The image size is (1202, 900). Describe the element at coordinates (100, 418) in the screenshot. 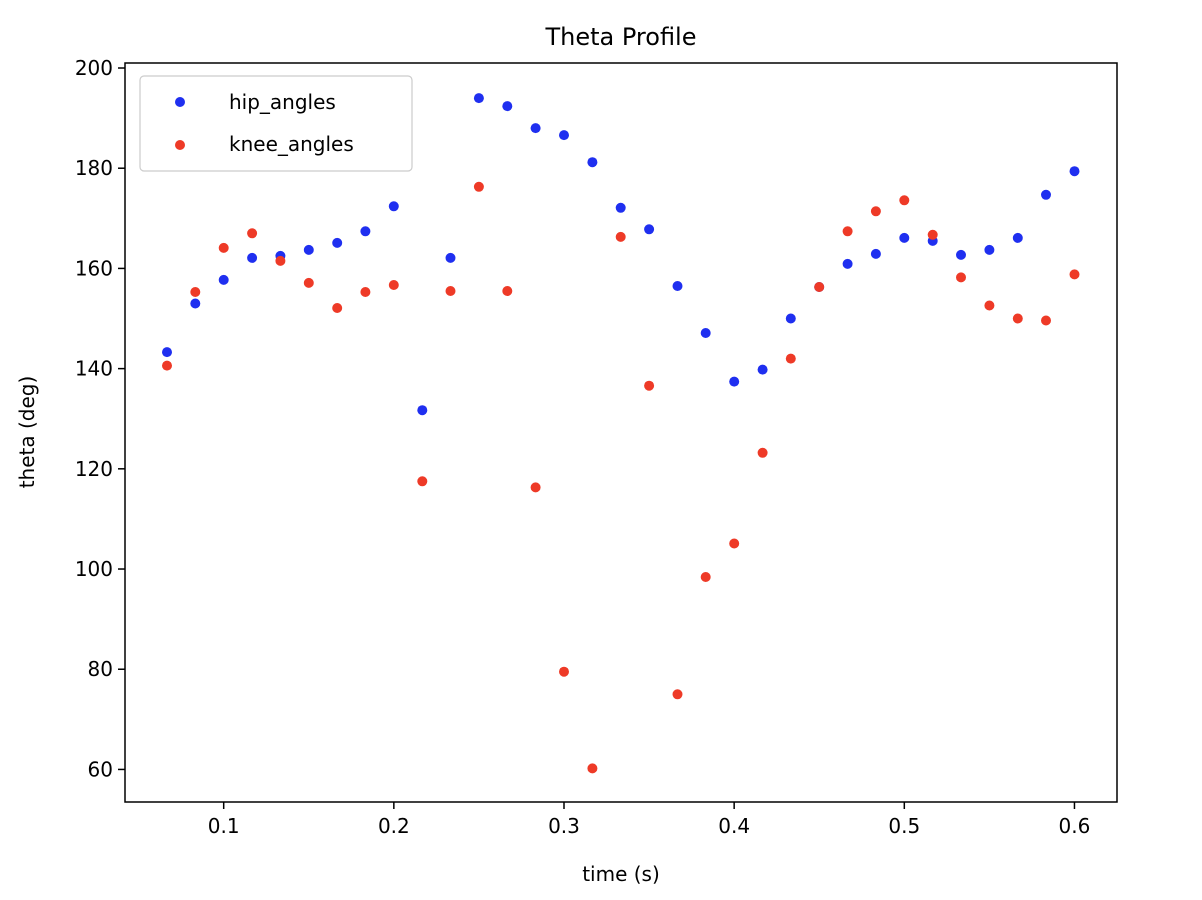

I see `y-axis: 60 80 100 120 140 160 180 200` at that location.